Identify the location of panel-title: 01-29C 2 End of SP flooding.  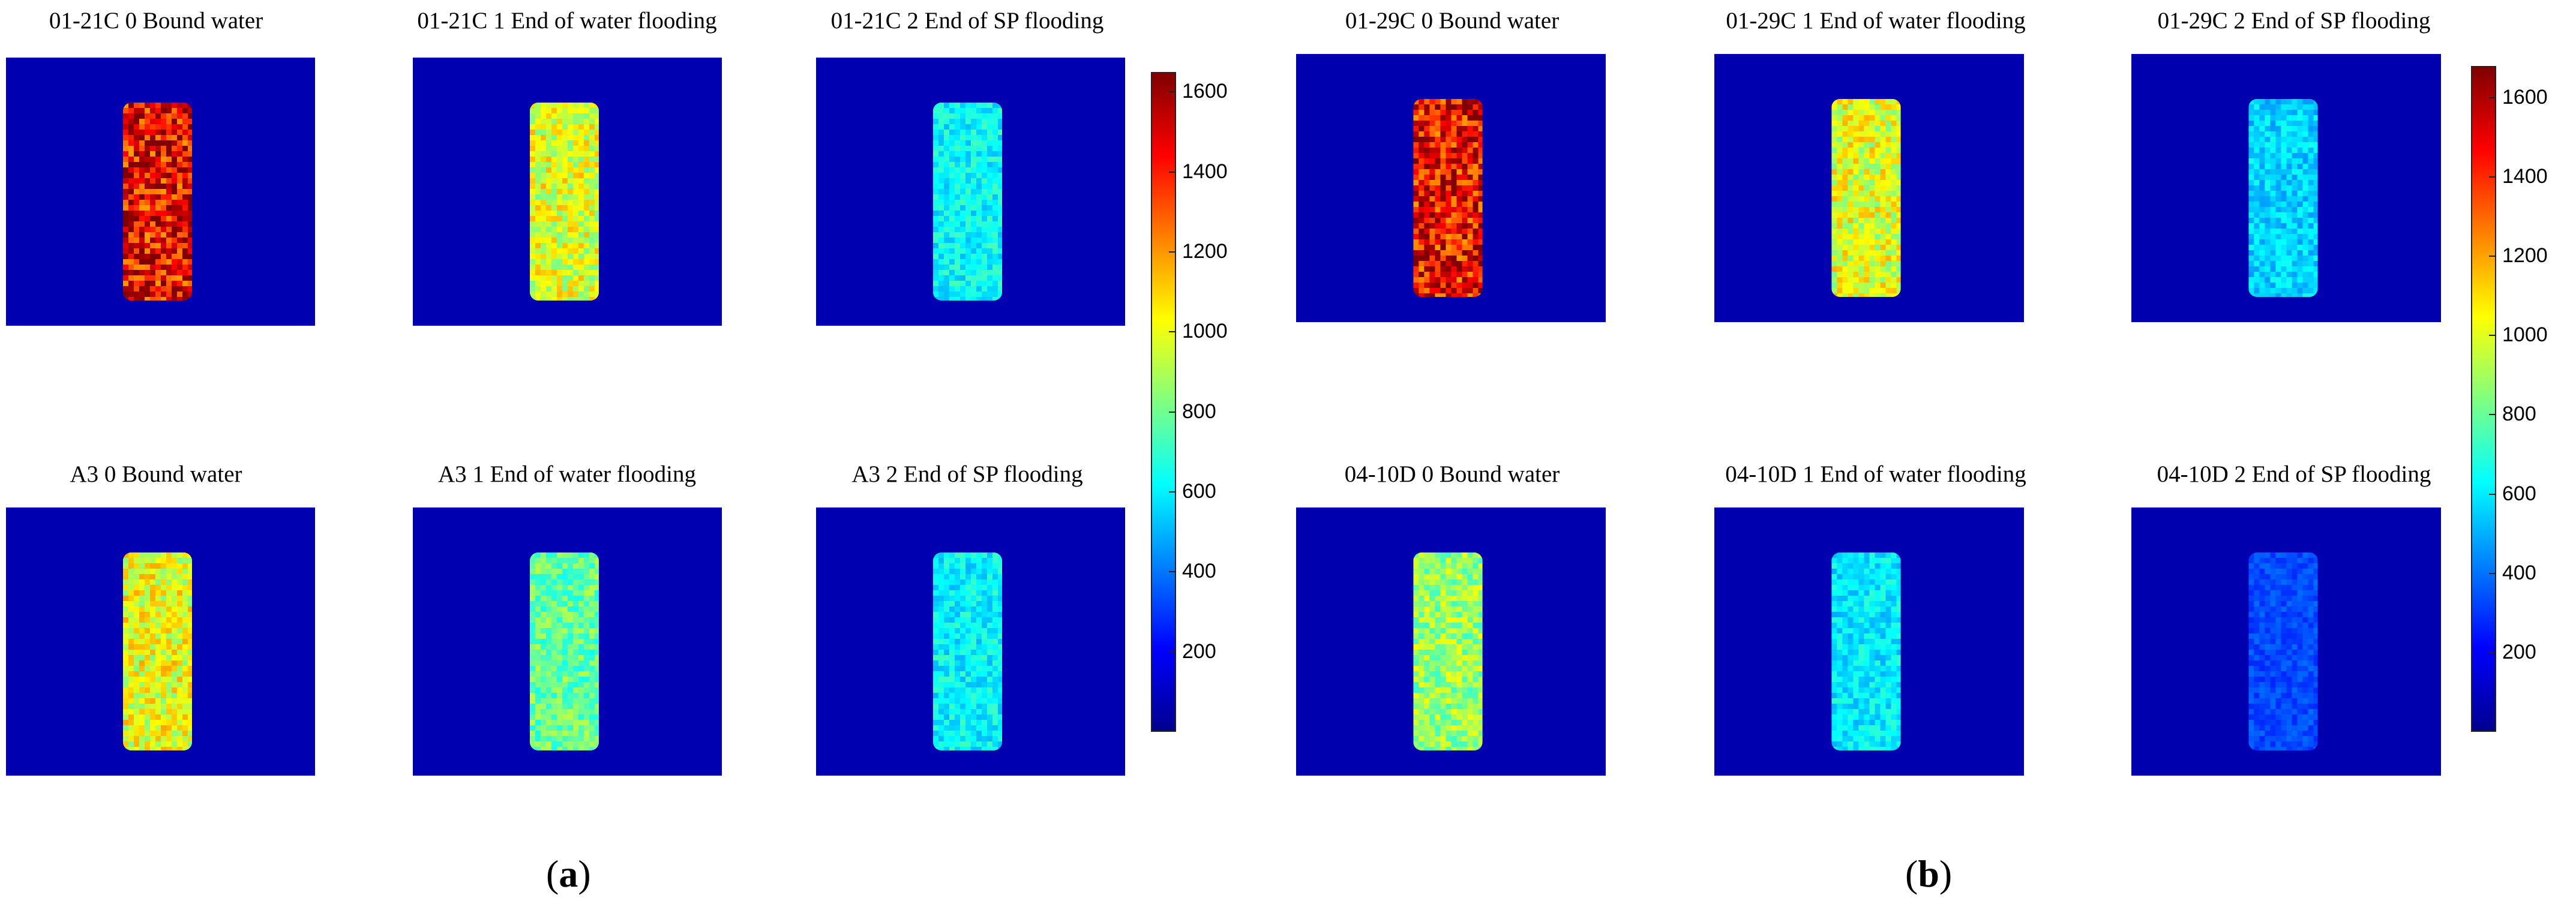
(2294, 21).